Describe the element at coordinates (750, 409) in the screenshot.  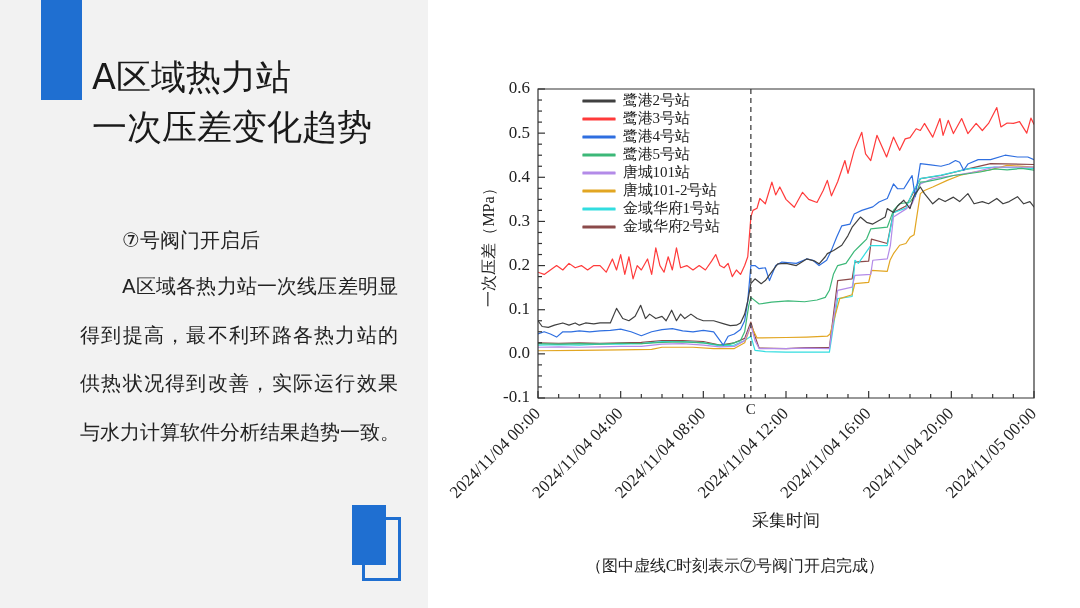
I see `ref-line-label: C` at that location.